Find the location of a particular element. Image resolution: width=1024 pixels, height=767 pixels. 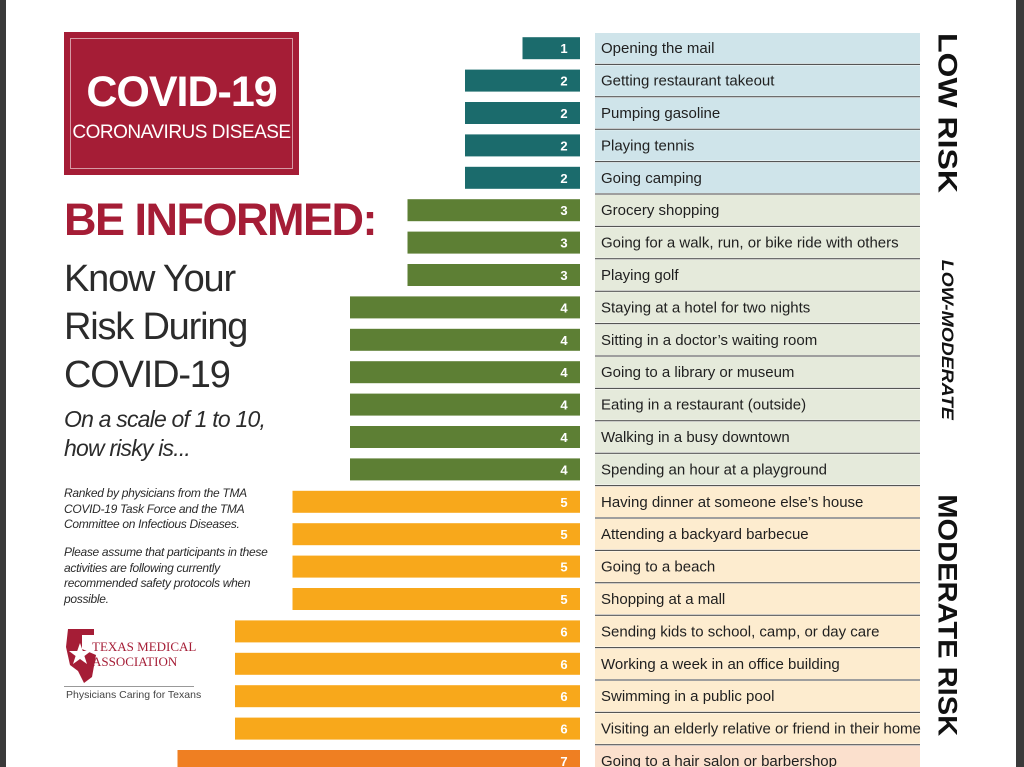

risk-category-label: LOW-MODERATE is located at coordinates (947, 340).